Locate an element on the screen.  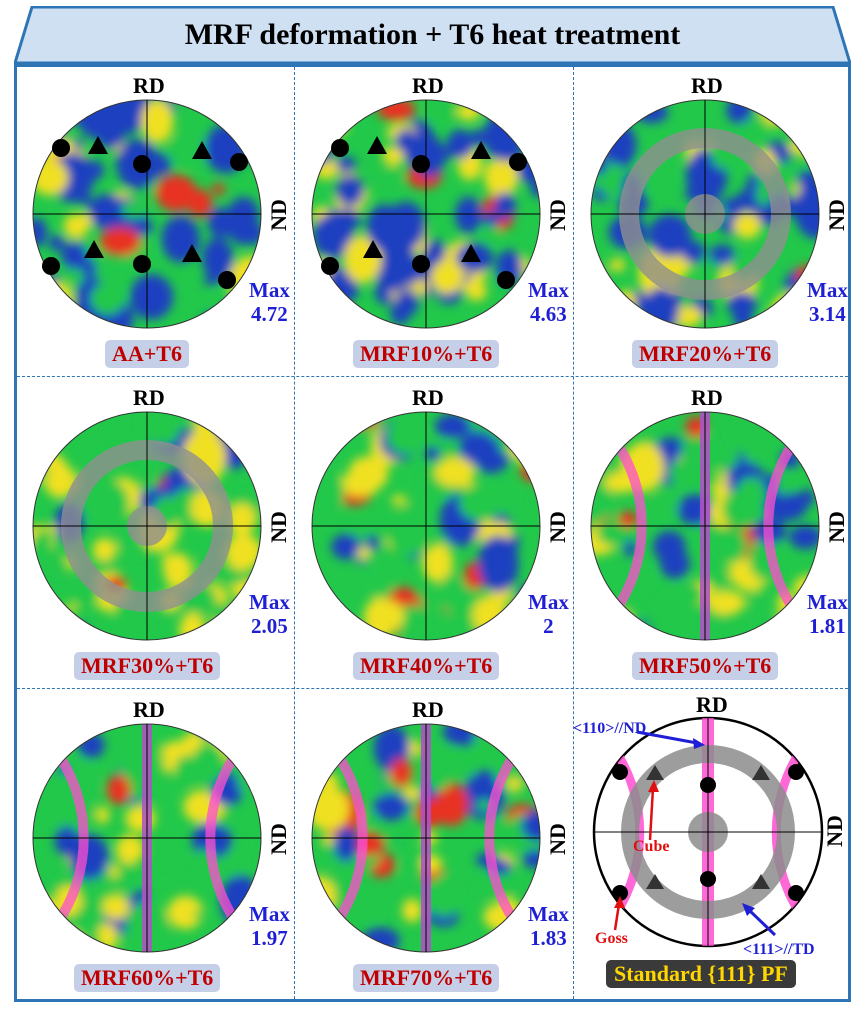
pole-figure-panel: RD ND Max 1.83 MRF70%+T6 is located at coordinates (434, 845).